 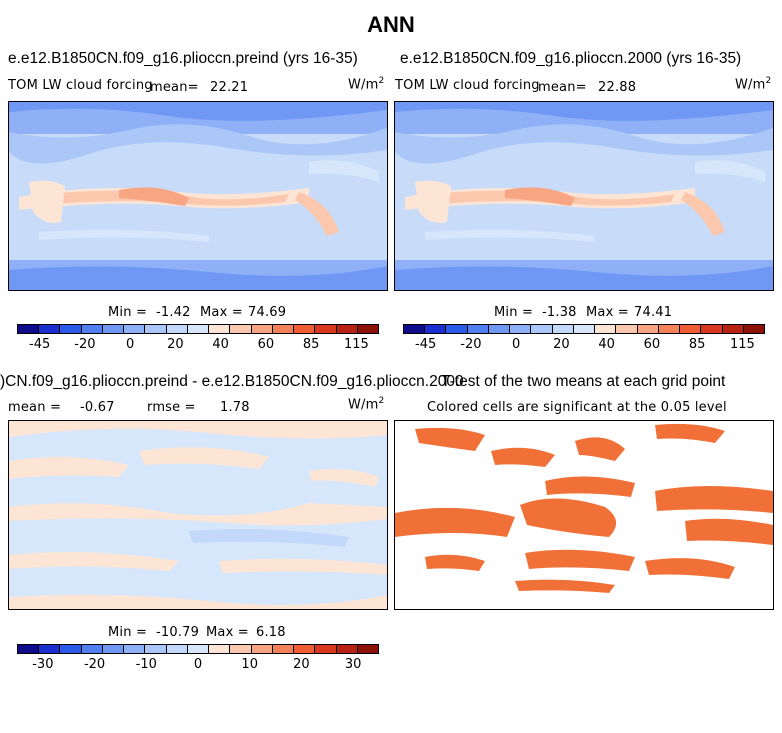 What do you see at coordinates (653, 312) in the screenshot?
I see `max-value-top-right: 74.41` at bounding box center [653, 312].